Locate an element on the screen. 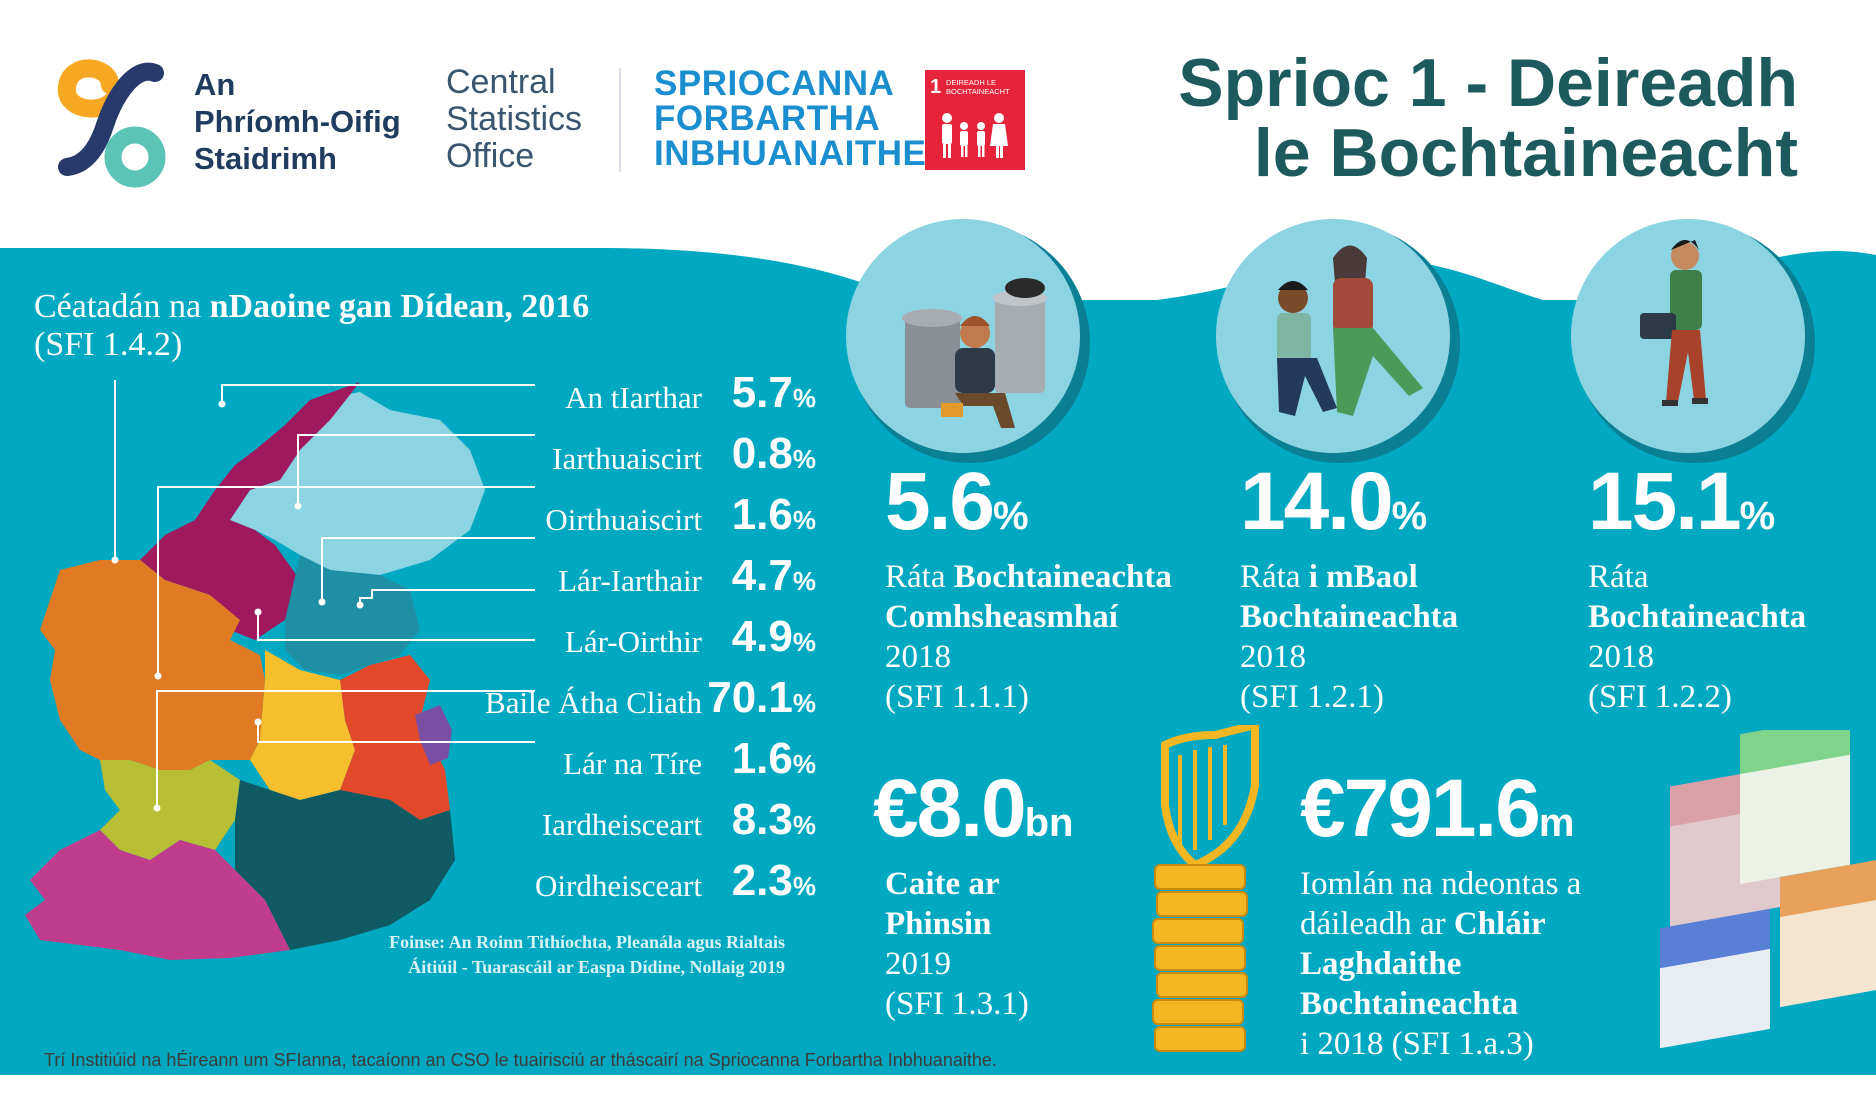 The width and height of the screenshot is (1876, 1095). stat-ref: (SFI 1.2.1) is located at coordinates (1312, 697).